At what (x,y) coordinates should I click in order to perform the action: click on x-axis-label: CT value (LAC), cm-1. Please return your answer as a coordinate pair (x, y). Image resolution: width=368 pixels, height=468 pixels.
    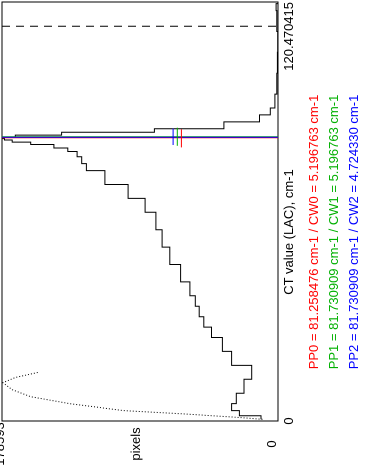
    Looking at the image, I should click on (288, 231).